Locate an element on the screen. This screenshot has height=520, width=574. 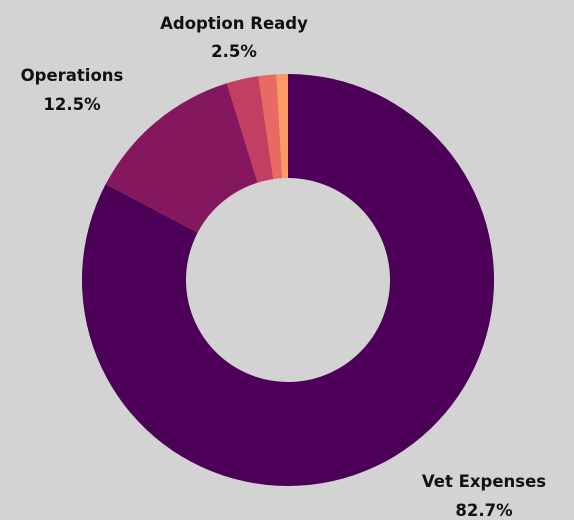
slice-label-operations: Operations is located at coordinates (72, 75).